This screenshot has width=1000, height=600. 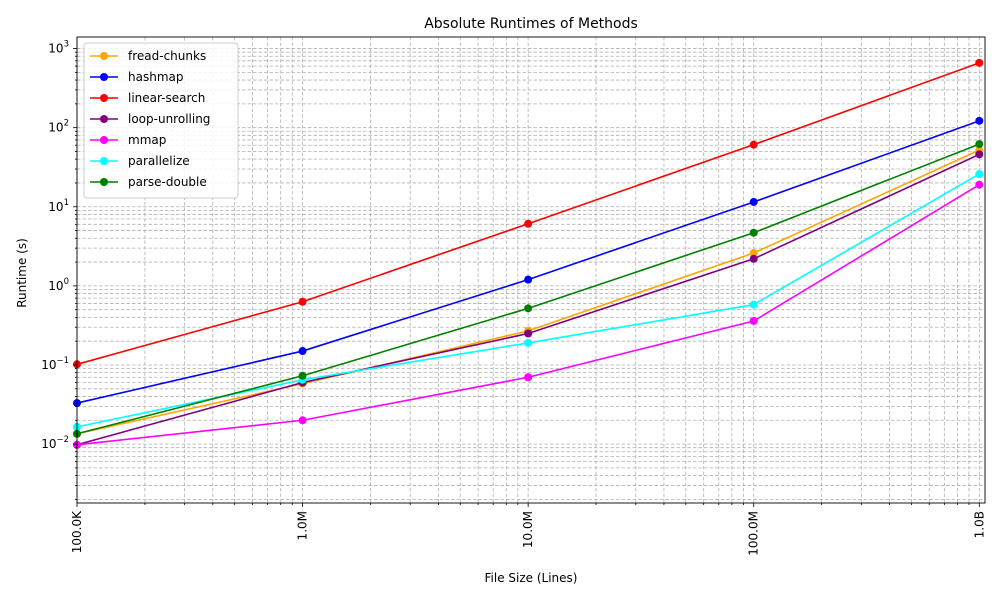 I want to click on data-point-fread-chunks, so click(x=753, y=253).